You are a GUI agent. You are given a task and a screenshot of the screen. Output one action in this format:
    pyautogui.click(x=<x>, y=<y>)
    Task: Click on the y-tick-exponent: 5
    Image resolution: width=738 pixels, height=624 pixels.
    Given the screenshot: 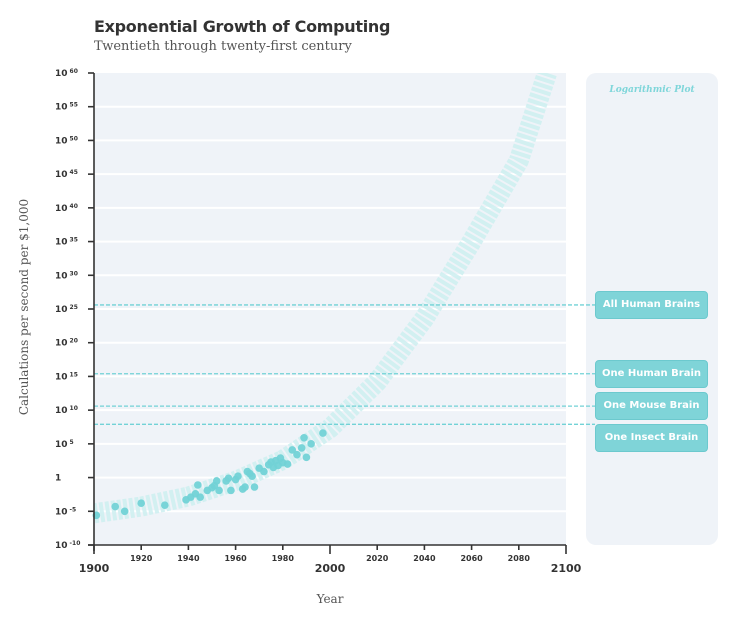 What is the action you would take?
    pyautogui.click(x=72, y=442)
    